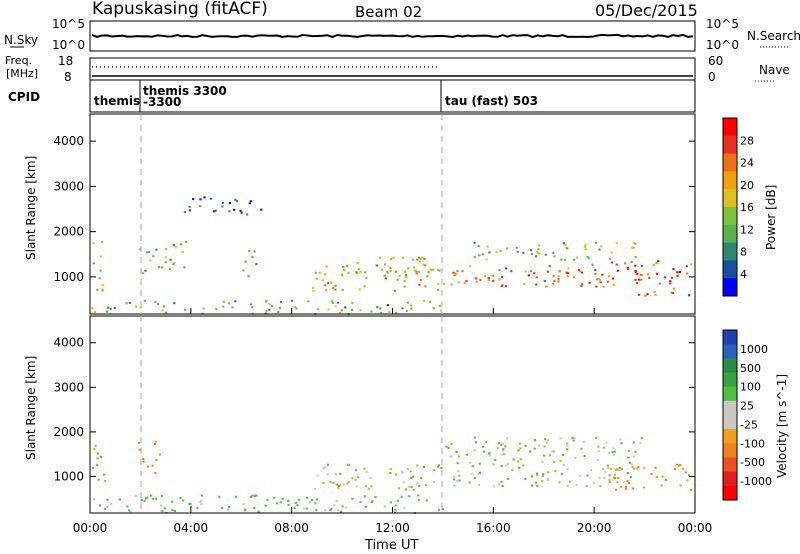 Image resolution: width=800 pixels, height=554 pixels. Describe the element at coordinates (31, 208) in the screenshot. I see `power-ylabel: Slant Range [km]` at that location.